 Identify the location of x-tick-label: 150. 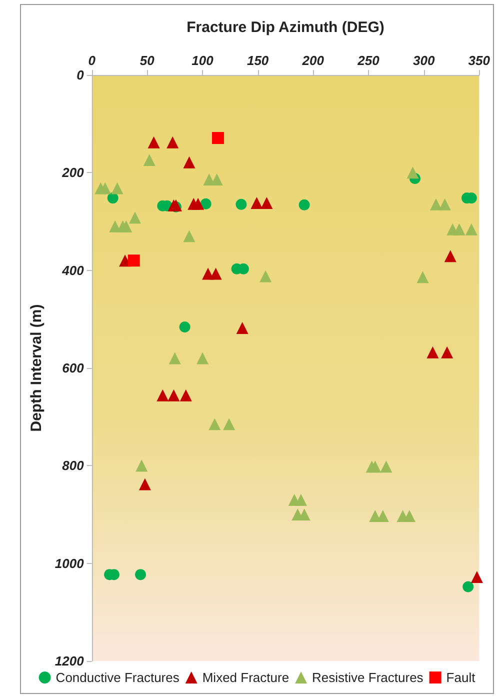
(258, 60).